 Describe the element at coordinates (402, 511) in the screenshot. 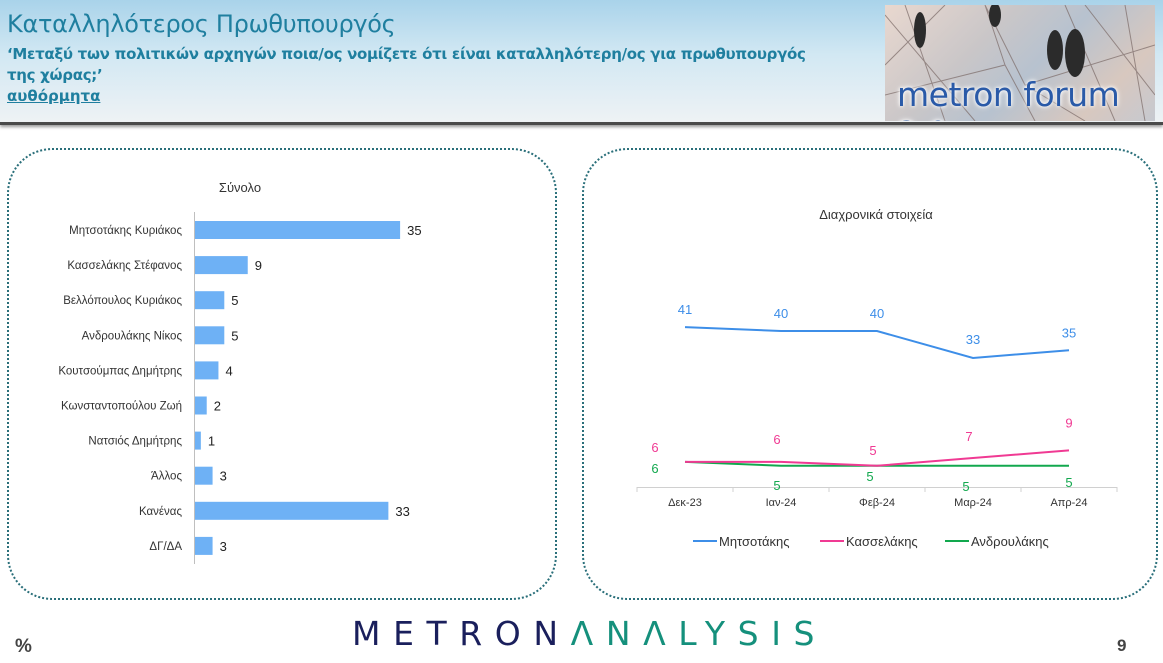

I see `bar-value-label: 33` at that location.